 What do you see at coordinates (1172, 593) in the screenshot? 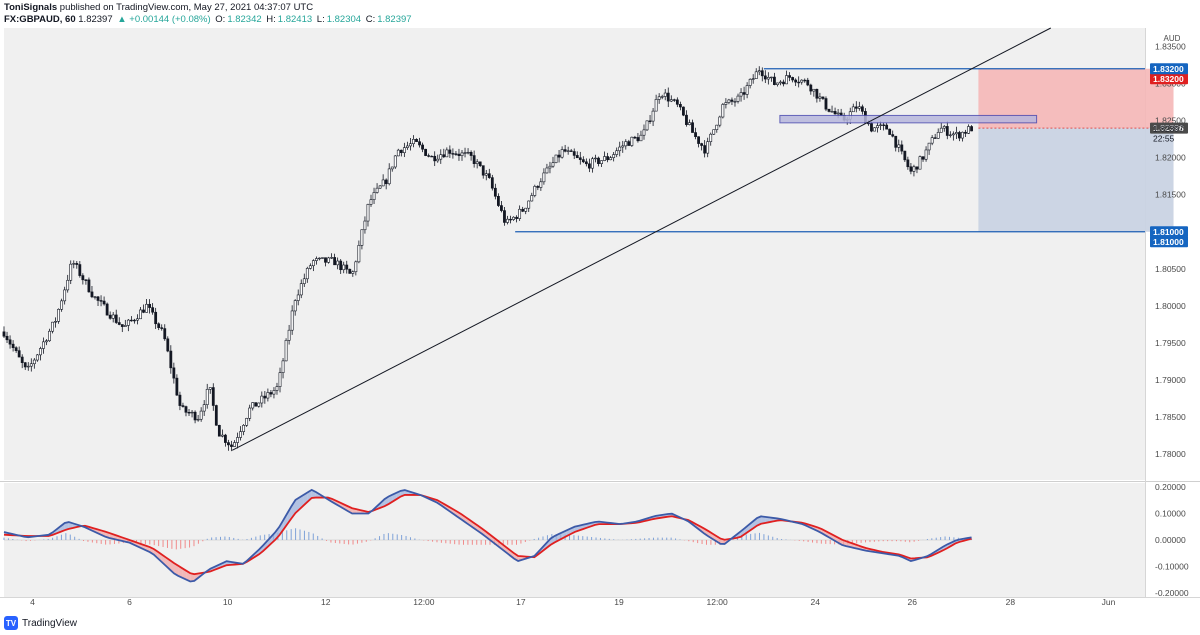
I see `macd-tick: -0.20000` at bounding box center [1172, 593].